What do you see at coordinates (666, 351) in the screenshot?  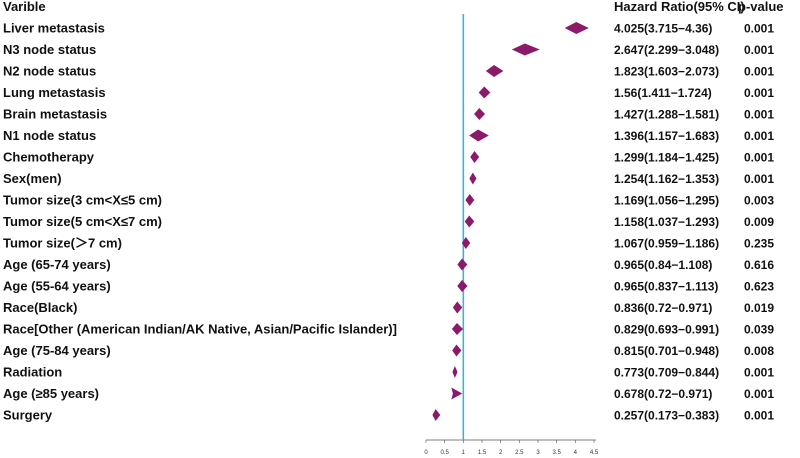 I see `hazard-ratio-value: 0.815(0.701−0.948)` at bounding box center [666, 351].